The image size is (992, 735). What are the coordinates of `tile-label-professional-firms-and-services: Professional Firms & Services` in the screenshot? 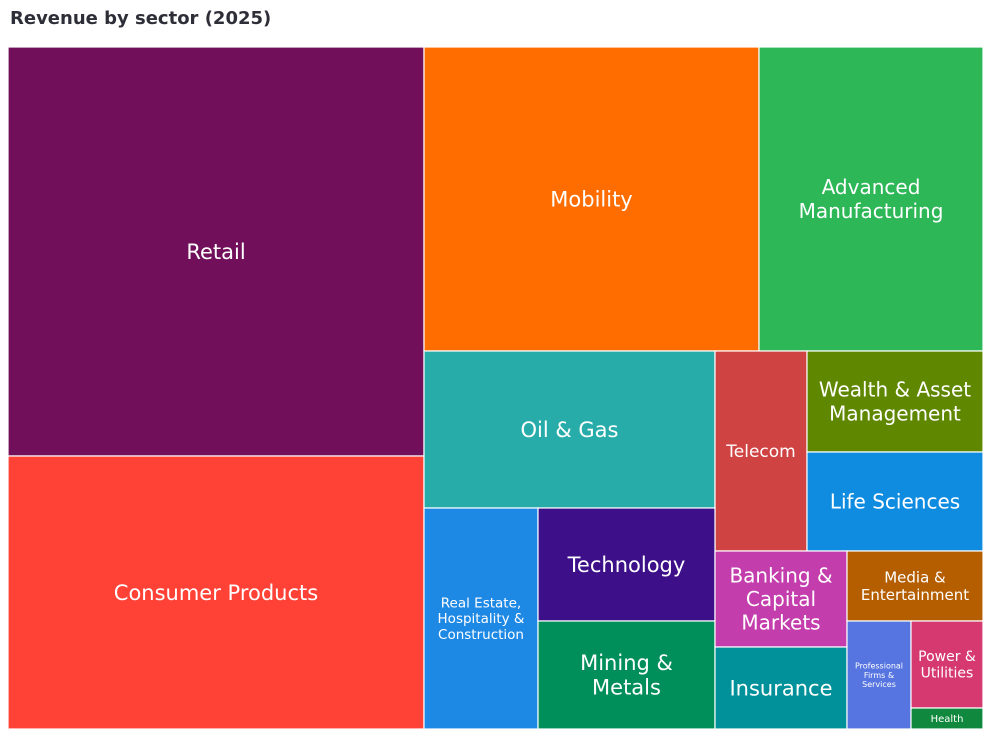 It's located at (879, 675).